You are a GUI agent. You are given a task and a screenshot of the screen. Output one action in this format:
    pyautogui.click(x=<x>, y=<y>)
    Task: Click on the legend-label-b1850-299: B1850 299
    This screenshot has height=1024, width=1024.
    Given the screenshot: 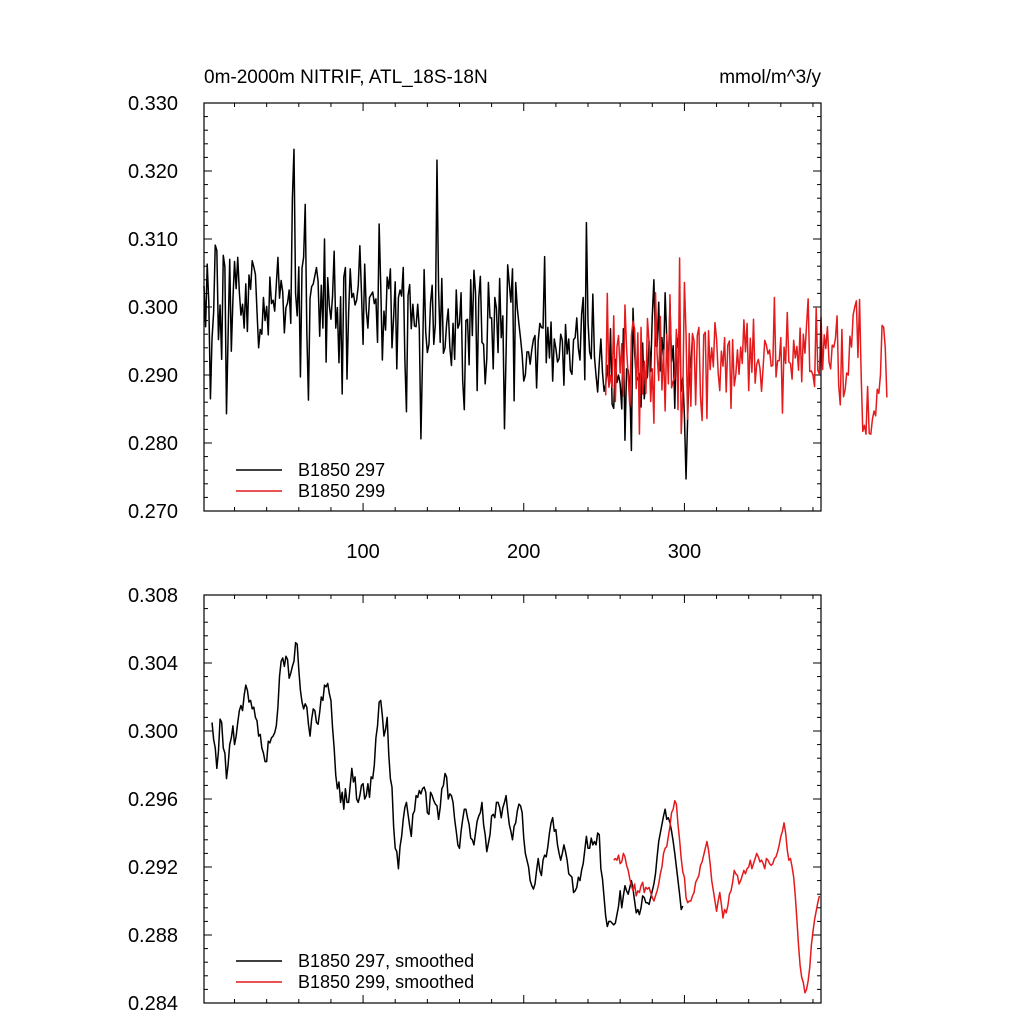 What is the action you would take?
    pyautogui.click(x=341, y=491)
    